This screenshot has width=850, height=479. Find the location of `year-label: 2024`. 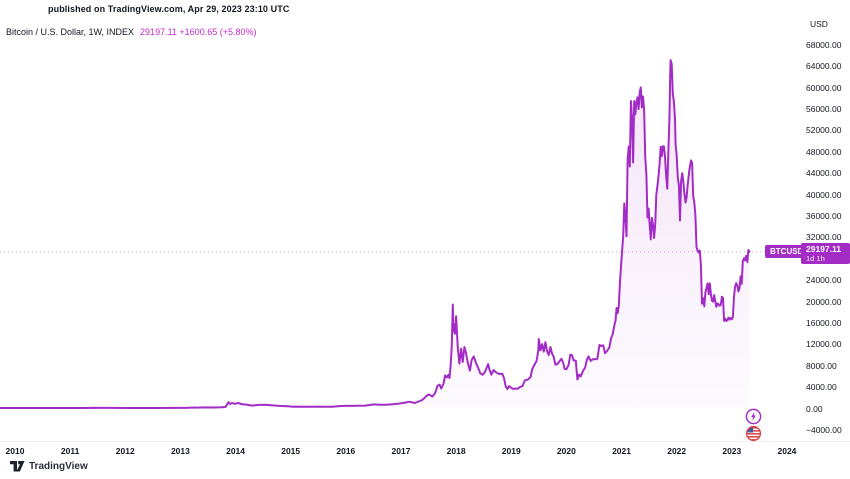

year-label: 2024 is located at coordinates (787, 451).